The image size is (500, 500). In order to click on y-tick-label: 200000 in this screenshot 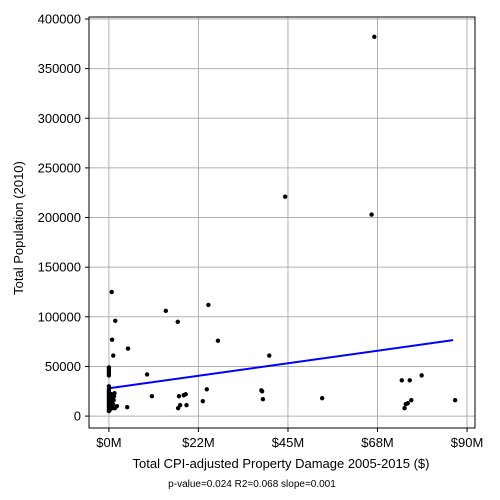, I will do `click(59, 217)`.